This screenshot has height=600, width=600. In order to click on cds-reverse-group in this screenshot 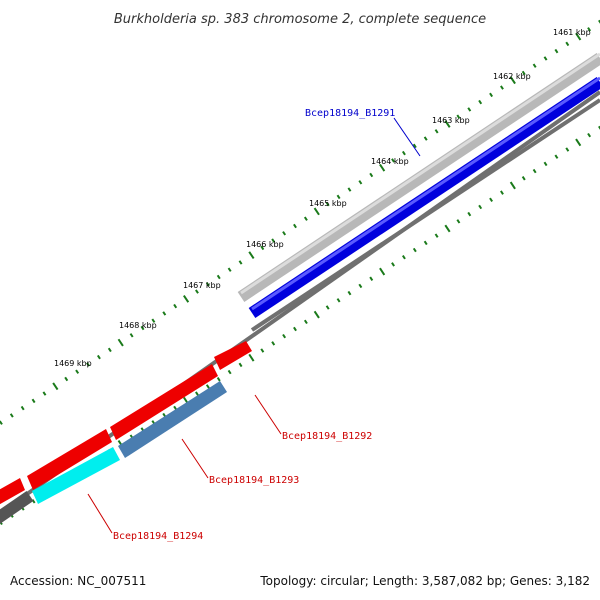, I will do `click(126, 423)`.